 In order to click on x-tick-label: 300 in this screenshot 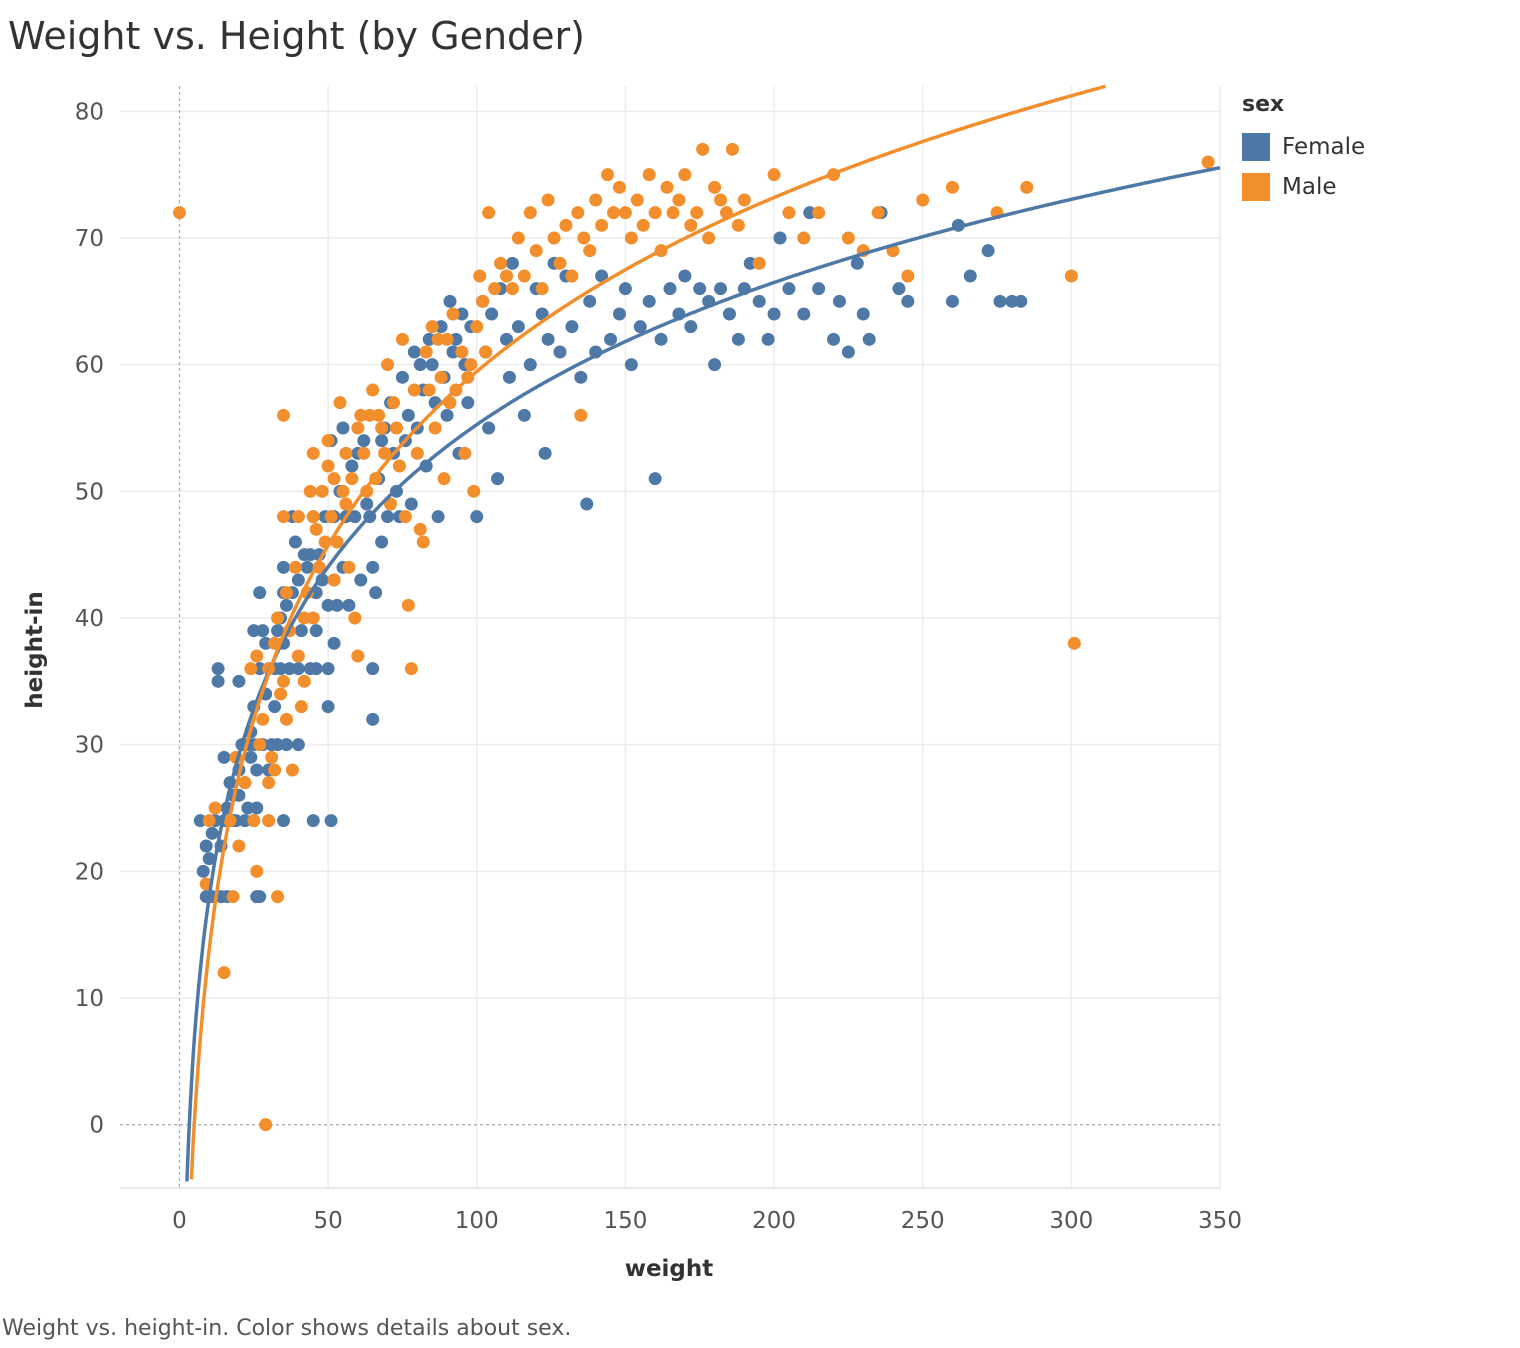, I will do `click(1071, 1221)`.